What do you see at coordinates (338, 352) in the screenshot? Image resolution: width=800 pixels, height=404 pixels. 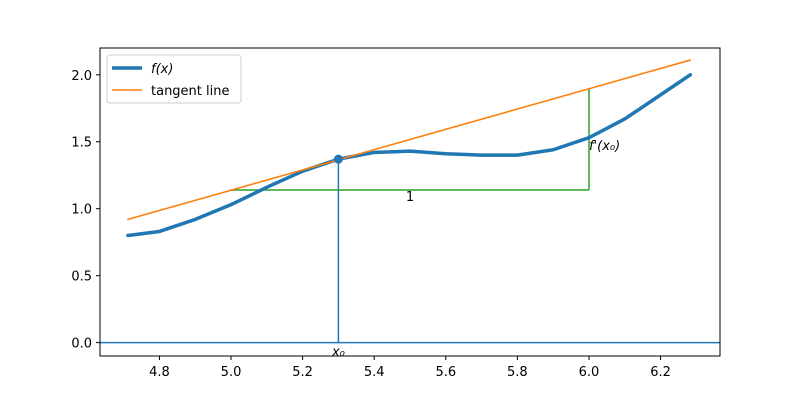 I see `x0-label: x₀` at bounding box center [338, 352].